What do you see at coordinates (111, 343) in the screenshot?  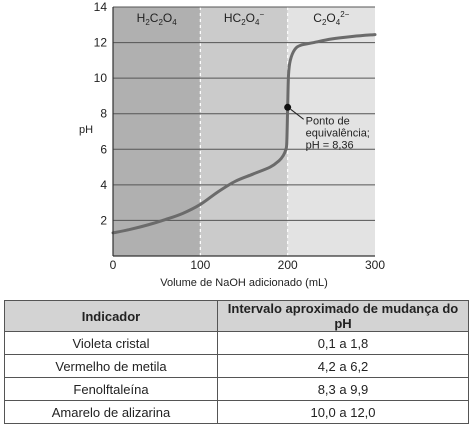 I see `indicator-name: Violeta cristal` at bounding box center [111, 343].